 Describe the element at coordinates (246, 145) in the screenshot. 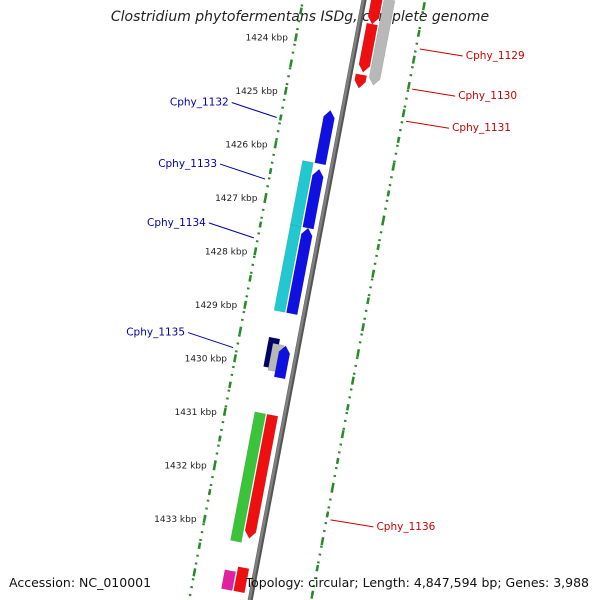

I see `kbp-label: 1426 kbp` at that location.